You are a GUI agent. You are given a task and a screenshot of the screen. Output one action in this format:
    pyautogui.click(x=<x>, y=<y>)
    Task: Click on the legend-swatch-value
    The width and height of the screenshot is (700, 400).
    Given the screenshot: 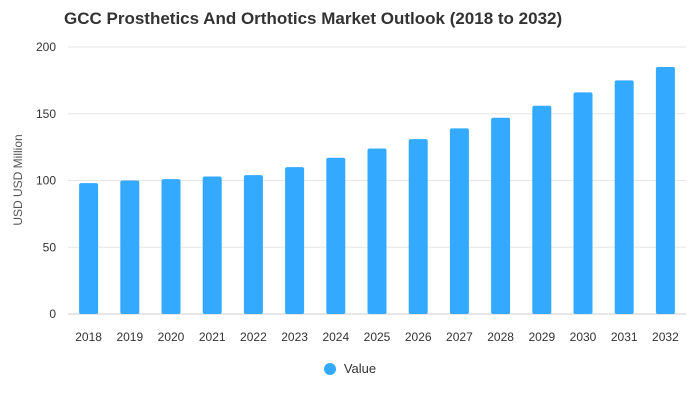 What is the action you would take?
    pyautogui.click(x=329, y=368)
    